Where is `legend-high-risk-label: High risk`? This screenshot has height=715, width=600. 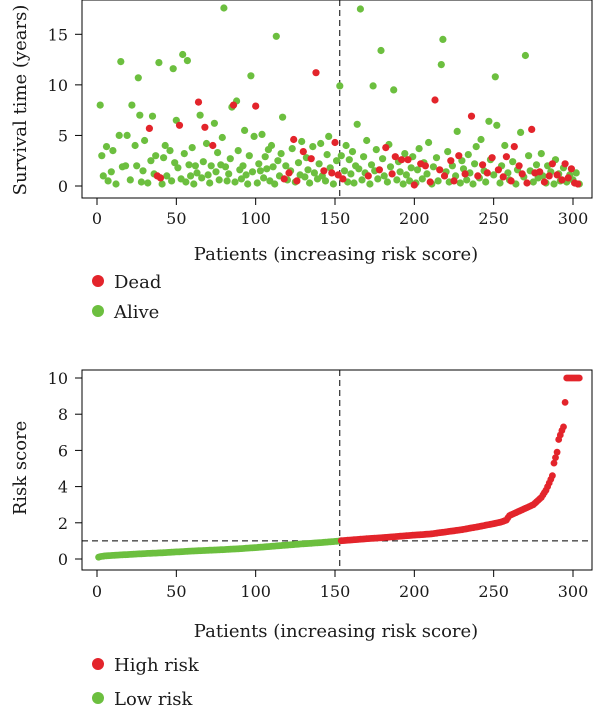
legend-high-risk-label: High risk is located at coordinates (157, 665).